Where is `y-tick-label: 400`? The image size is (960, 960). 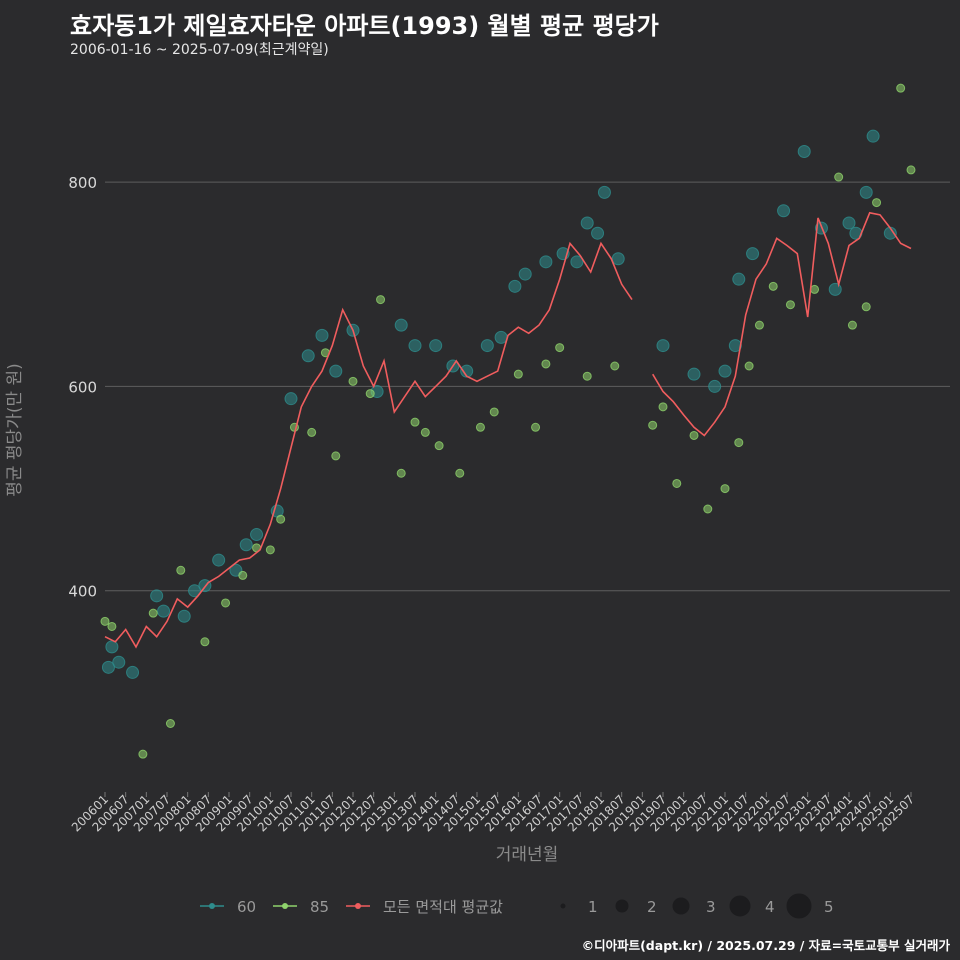 y-tick-label: 400 is located at coordinates (82, 592).